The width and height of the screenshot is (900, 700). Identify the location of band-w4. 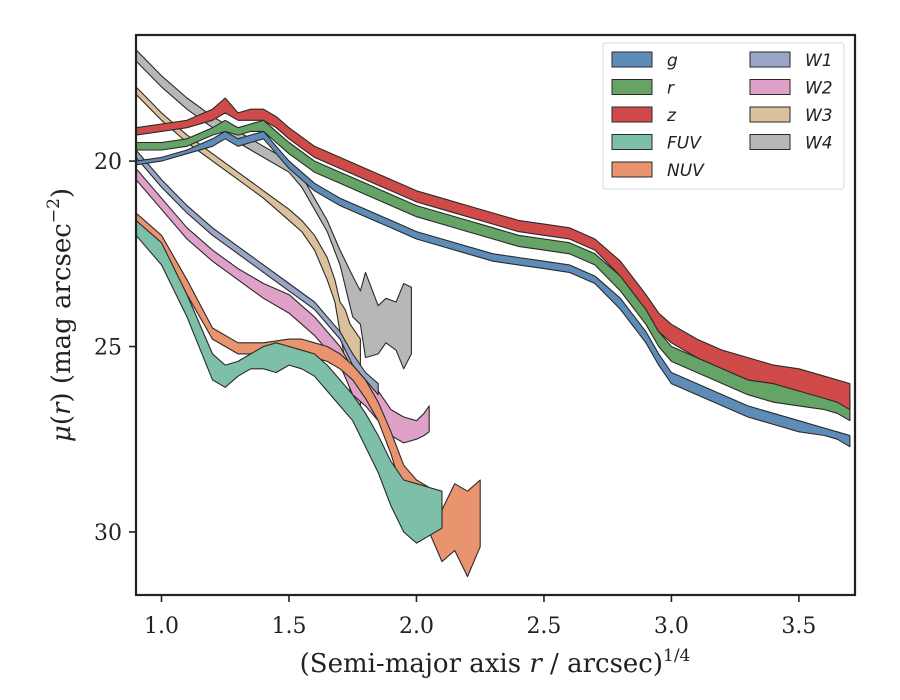
(274, 209).